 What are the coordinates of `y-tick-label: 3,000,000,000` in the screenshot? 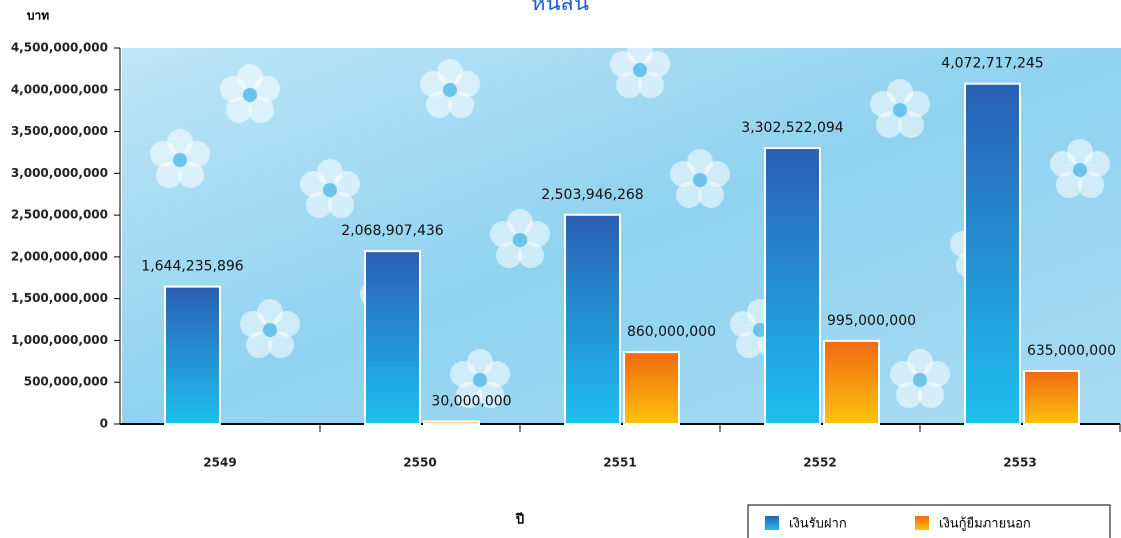 It's located at (59, 173).